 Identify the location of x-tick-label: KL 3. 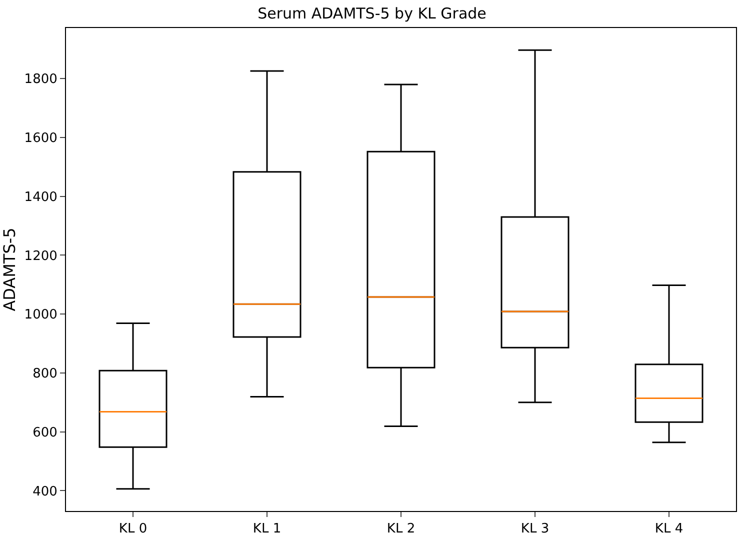
(535, 529).